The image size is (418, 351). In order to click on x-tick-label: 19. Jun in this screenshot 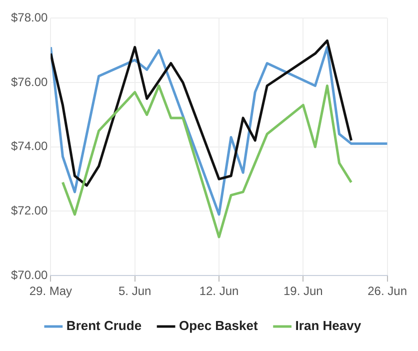, I will do `click(303, 291)`.